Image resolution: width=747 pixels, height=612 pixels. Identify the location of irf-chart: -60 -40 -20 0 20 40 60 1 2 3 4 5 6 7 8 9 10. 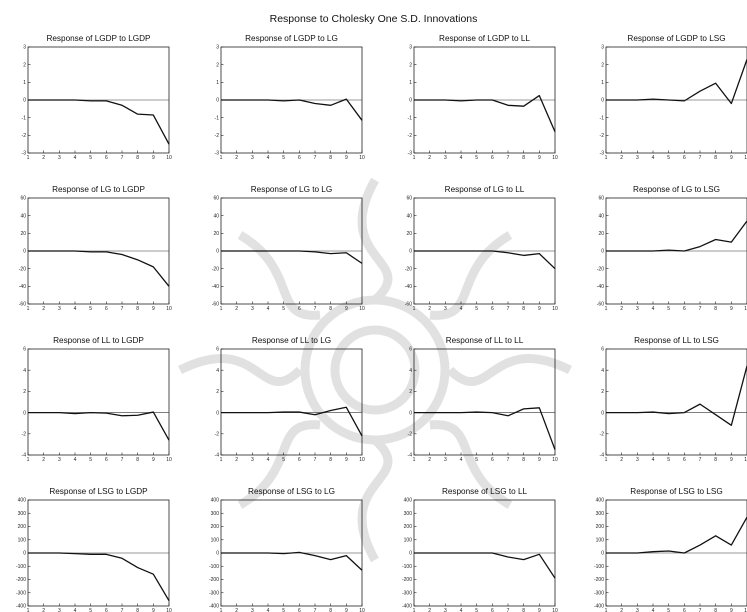
(95, 254).